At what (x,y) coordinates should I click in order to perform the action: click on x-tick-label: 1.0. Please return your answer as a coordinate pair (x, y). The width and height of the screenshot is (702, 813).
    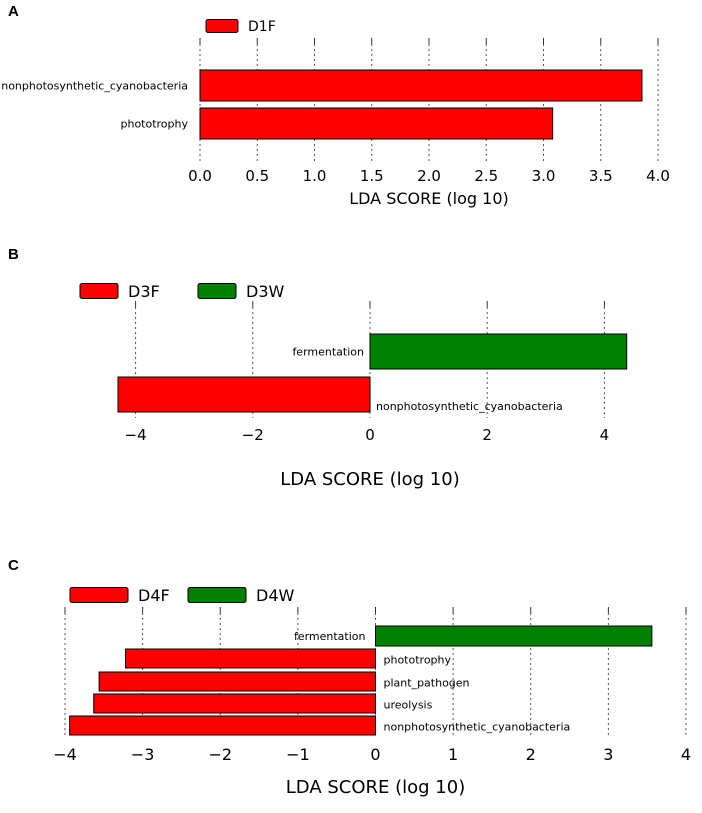
    Looking at the image, I should click on (315, 176).